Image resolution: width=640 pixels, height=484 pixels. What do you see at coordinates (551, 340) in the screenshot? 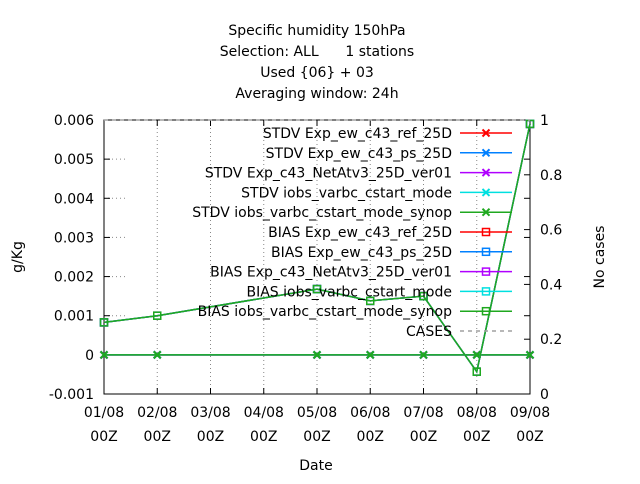
I see `y2-tick-label: 0.2` at bounding box center [551, 340].